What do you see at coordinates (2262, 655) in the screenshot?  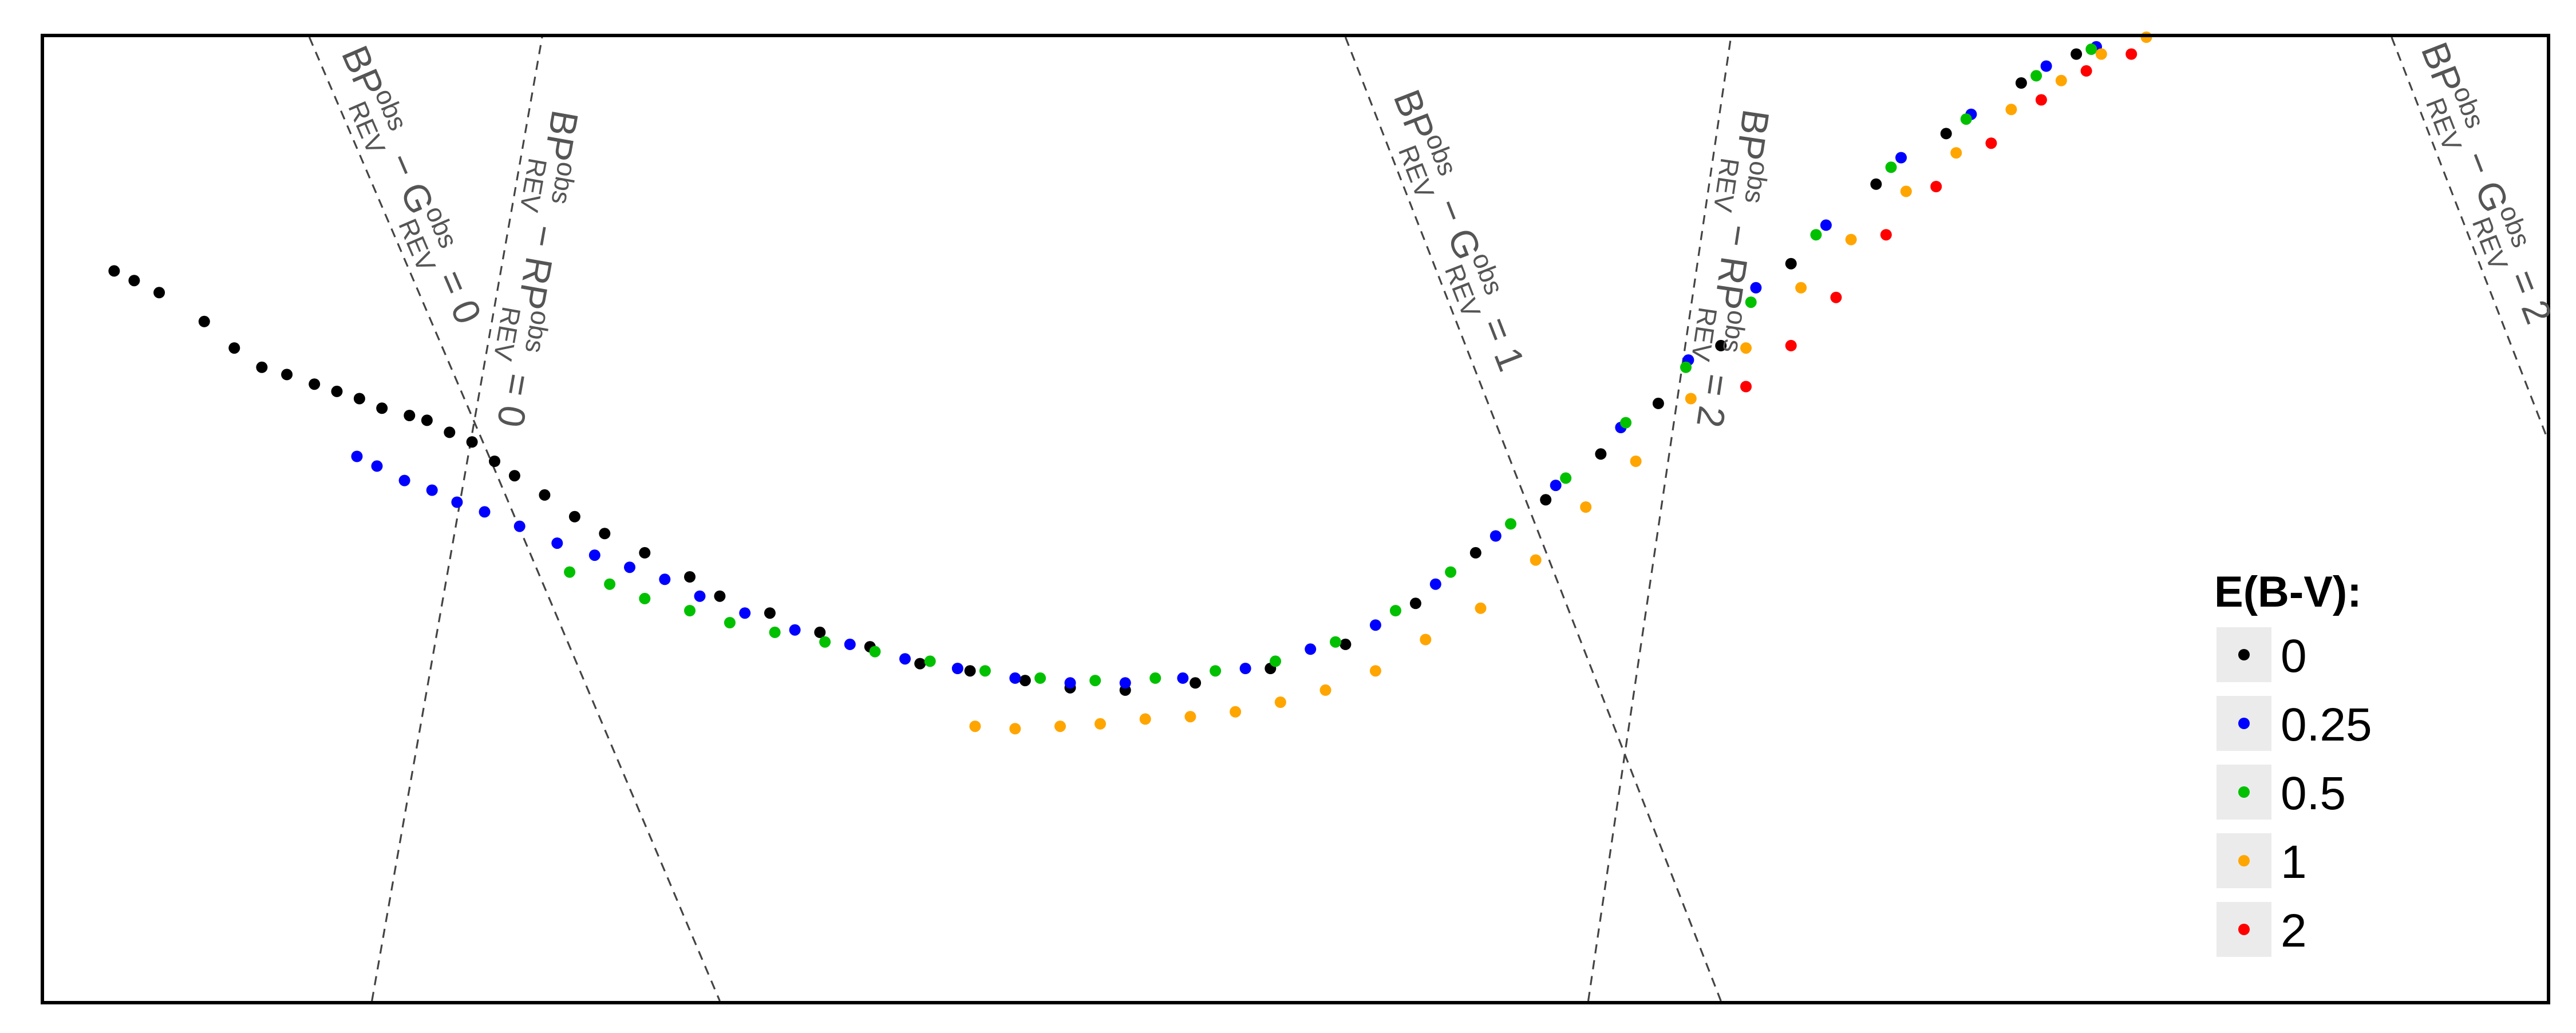 I see `legend-item: 0` at bounding box center [2262, 655].